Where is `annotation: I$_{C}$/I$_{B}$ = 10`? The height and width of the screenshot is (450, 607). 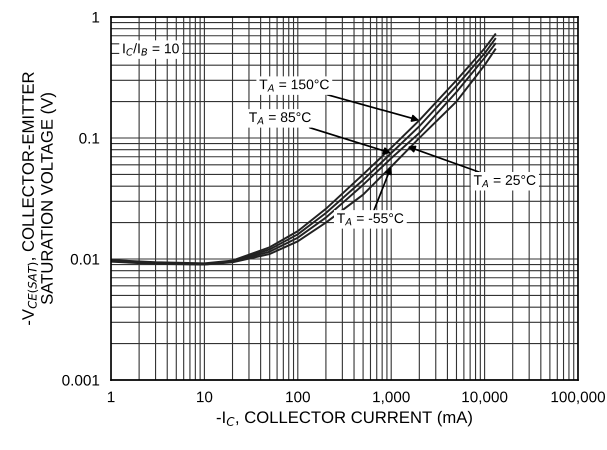 annotation: I$_{C}$/I$_{B}$ = 10 is located at coordinates (151, 49).